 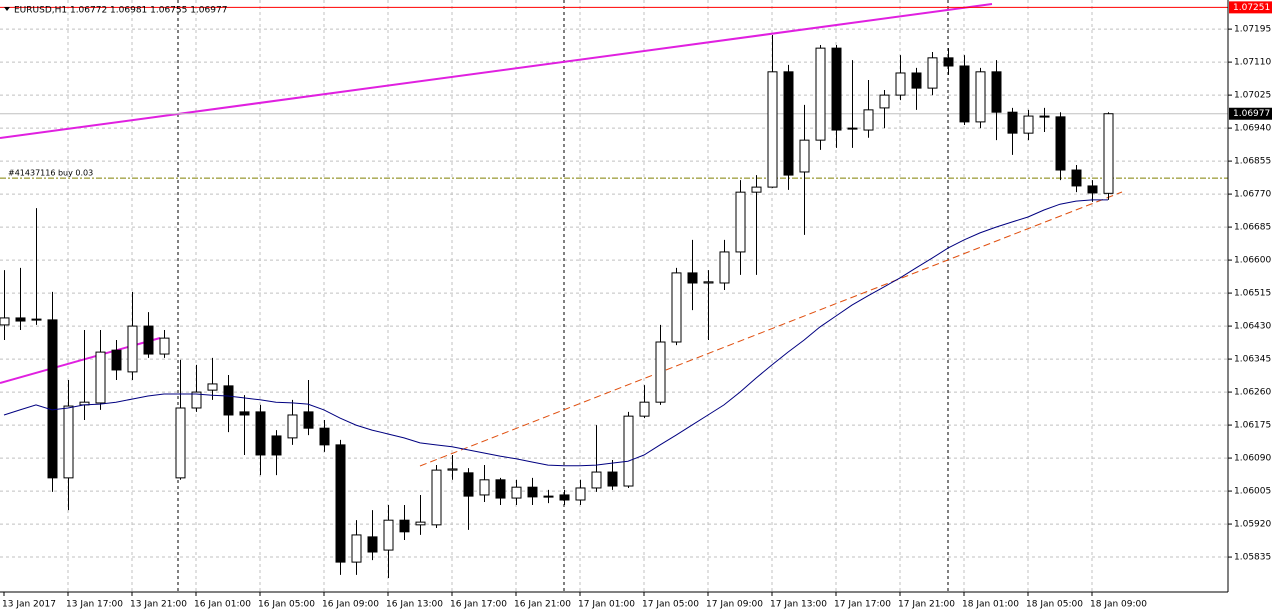 What do you see at coordinates (1252, 261) in the screenshot?
I see `y-tick-label: 1.06600` at bounding box center [1252, 261].